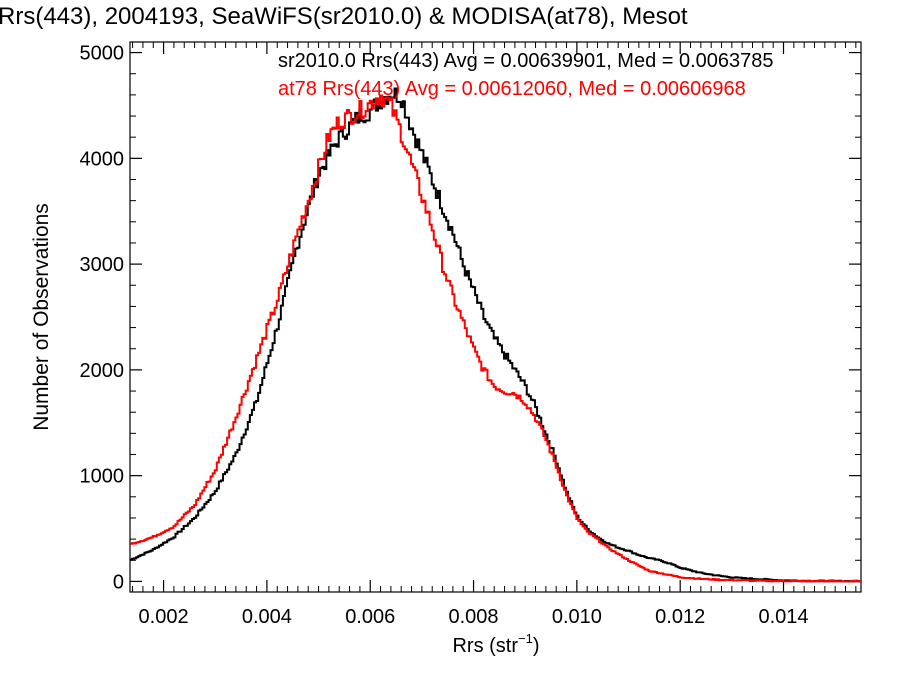 This screenshot has height=680, width=900. What do you see at coordinates (164, 617) in the screenshot?
I see `x-tick-label: 0.002` at bounding box center [164, 617].